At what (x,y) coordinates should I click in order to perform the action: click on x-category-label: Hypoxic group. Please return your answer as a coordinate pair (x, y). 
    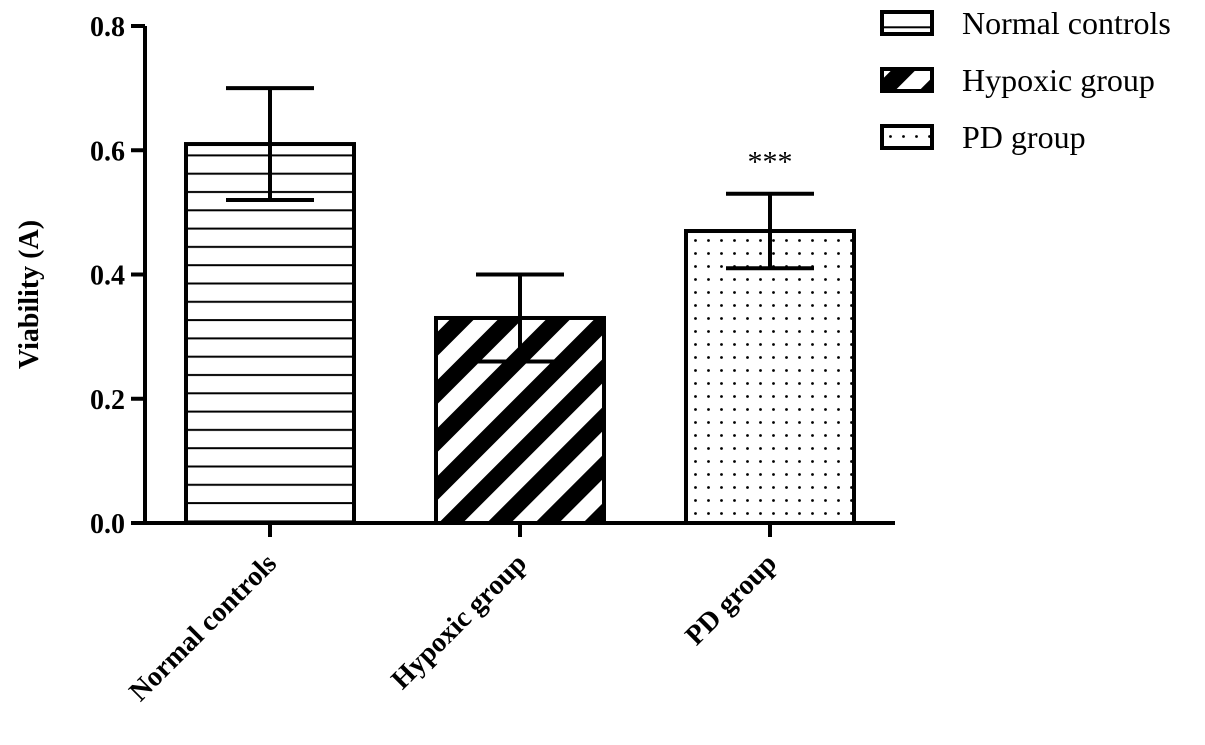
    Looking at the image, I should click on (459, 622).